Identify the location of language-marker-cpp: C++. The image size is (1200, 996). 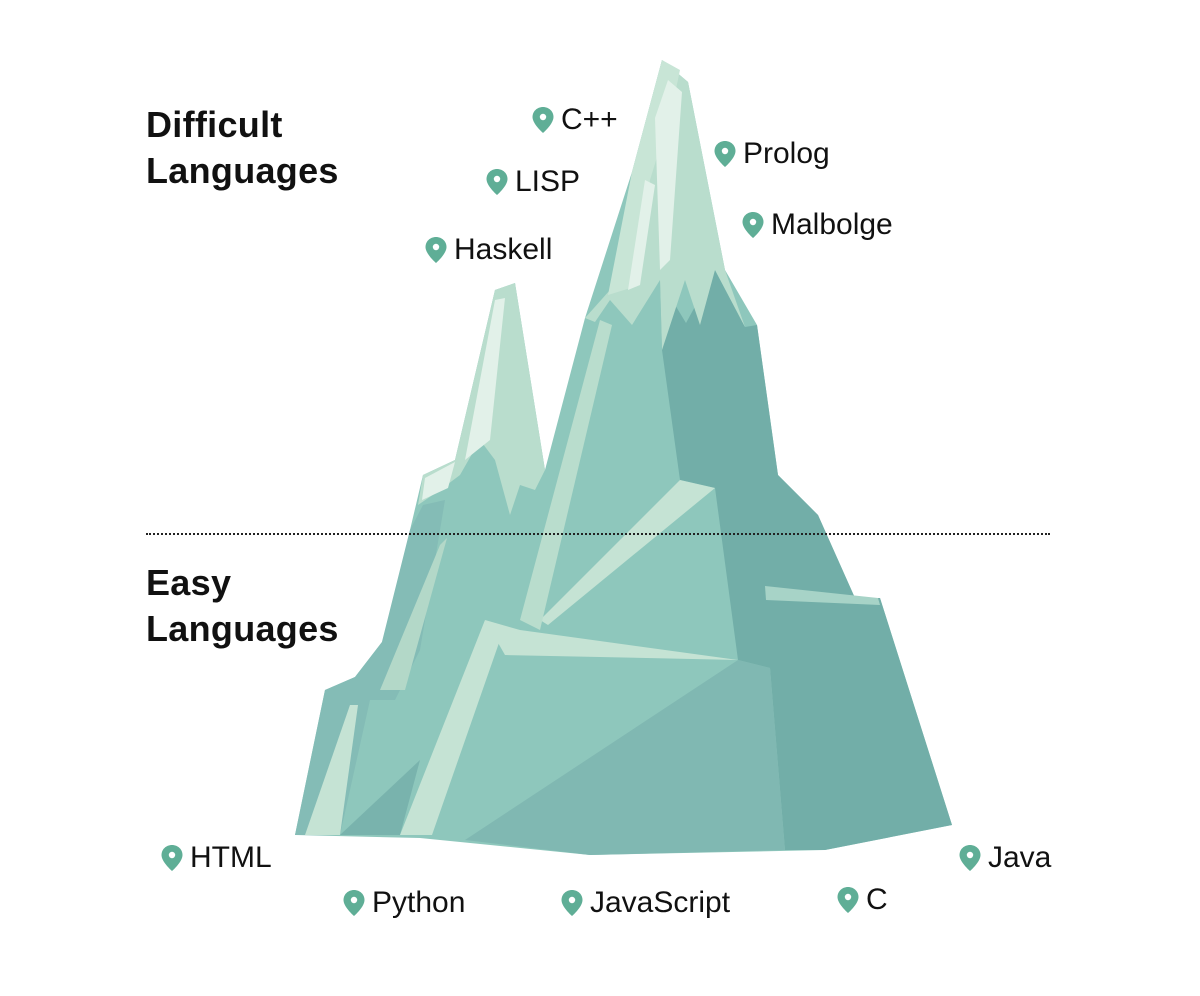
(574, 120).